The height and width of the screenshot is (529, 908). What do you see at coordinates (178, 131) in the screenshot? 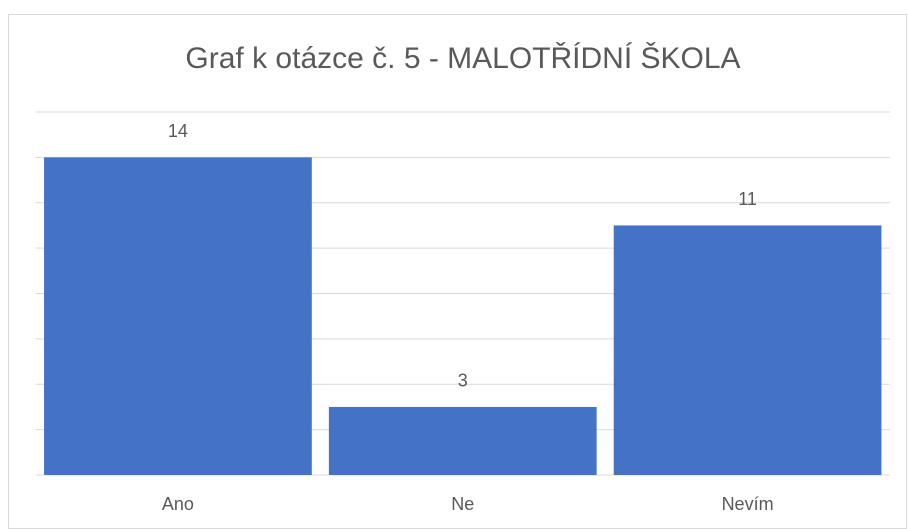
I see `data-label: 14` at bounding box center [178, 131].